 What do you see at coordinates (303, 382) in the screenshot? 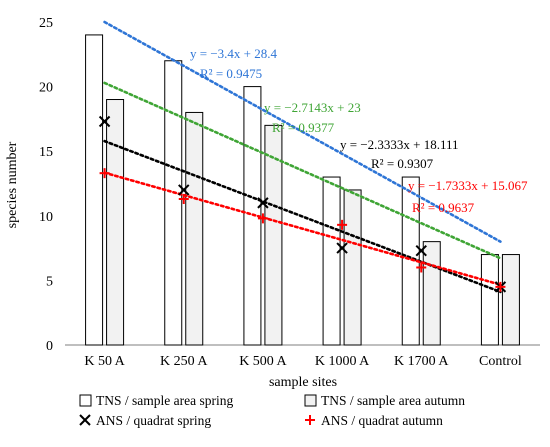
I see `x-axis-title: sample sites` at bounding box center [303, 382].